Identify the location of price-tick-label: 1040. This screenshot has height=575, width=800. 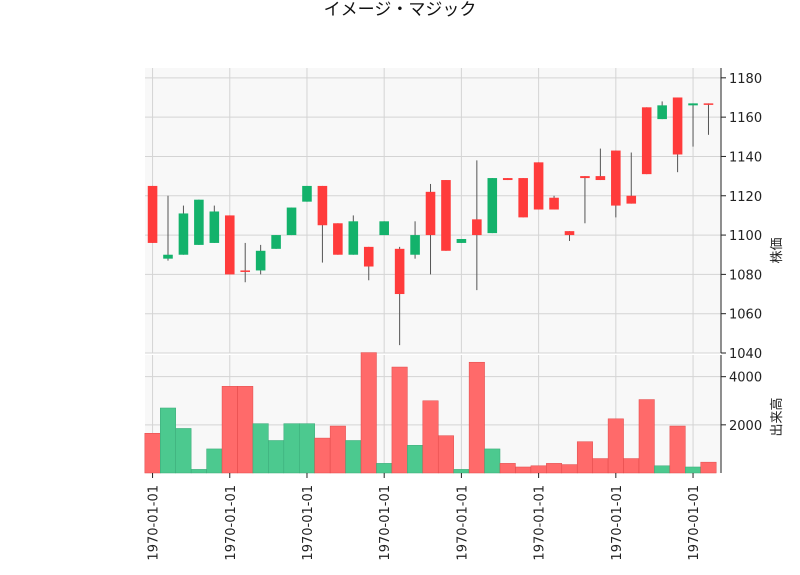
(745, 354).